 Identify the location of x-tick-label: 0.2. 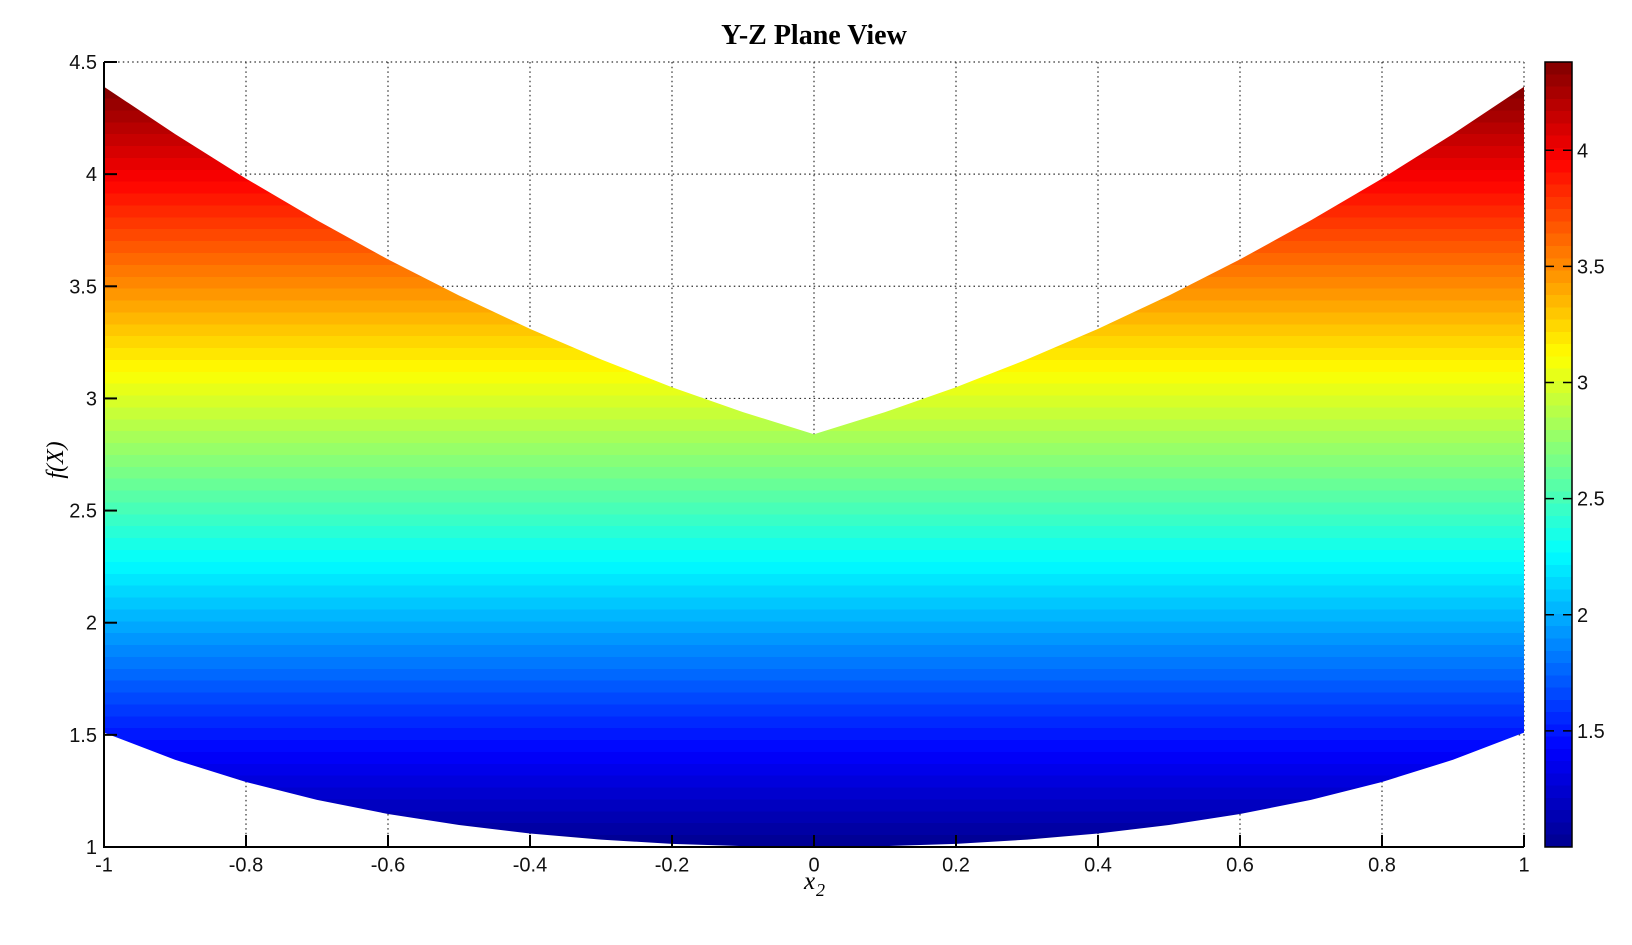
(956, 866).